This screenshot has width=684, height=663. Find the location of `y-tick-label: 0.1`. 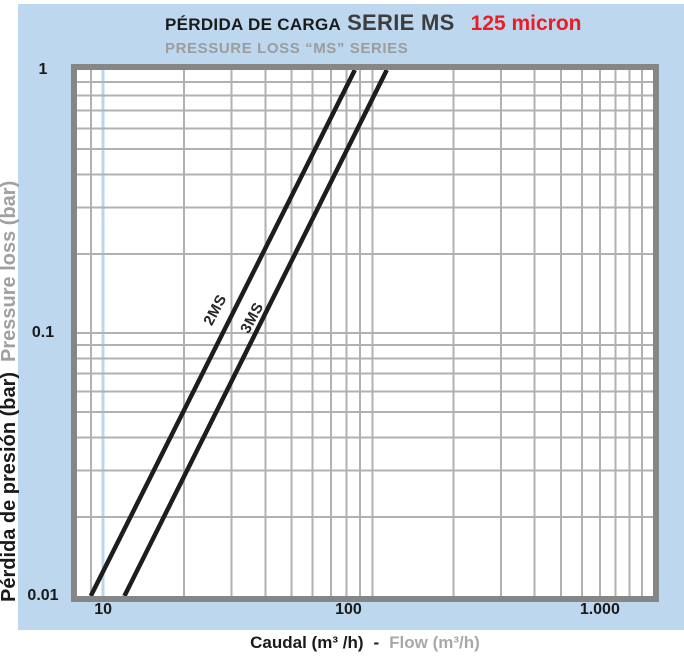

y-tick-label: 0.1 is located at coordinates (43, 332).